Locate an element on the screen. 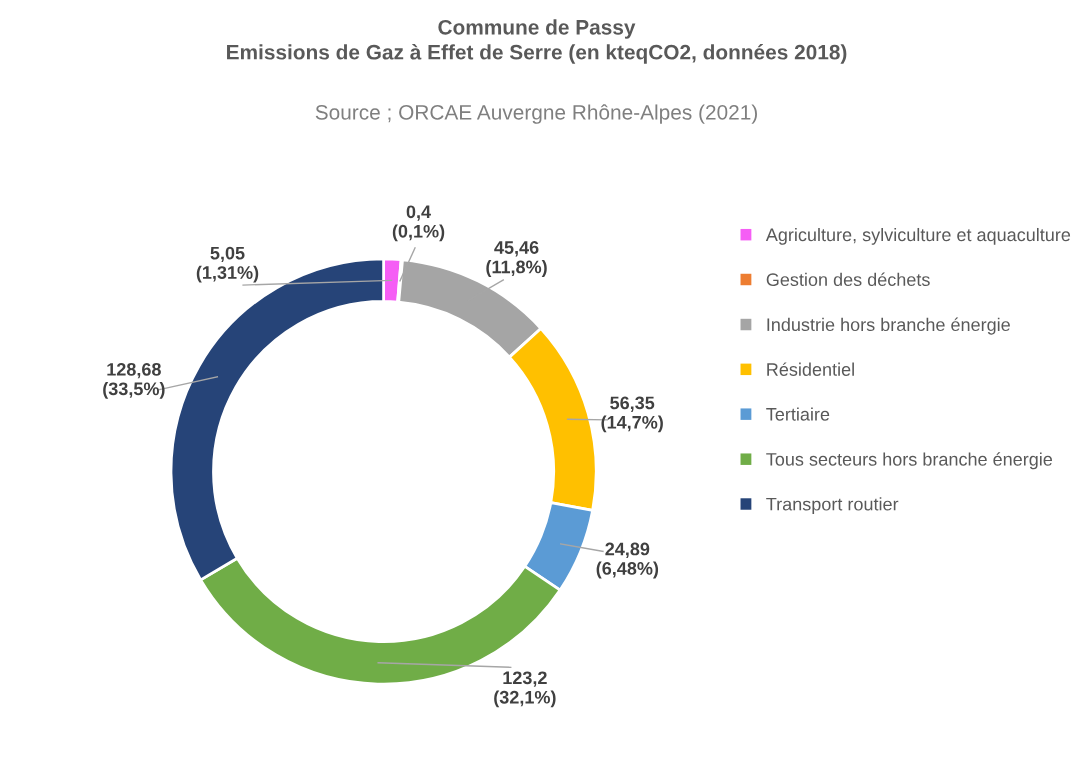 The width and height of the screenshot is (1073, 773). data-label: 45,46 (11,8%) is located at coordinates (516, 259).